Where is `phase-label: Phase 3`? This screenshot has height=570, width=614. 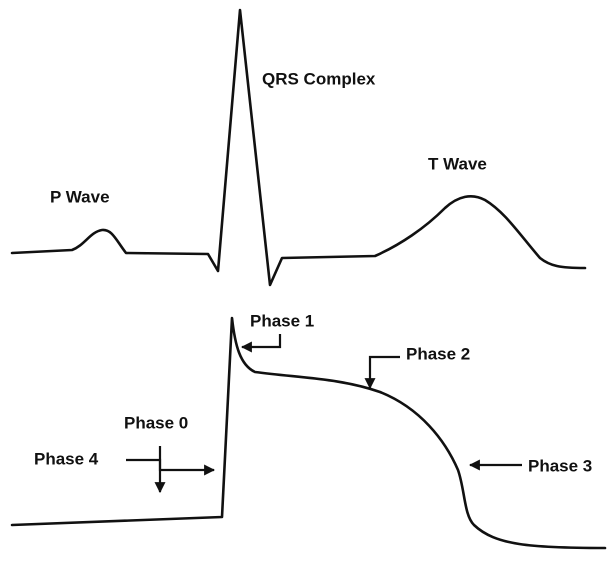 phase-label: Phase 3 is located at coordinates (560, 465).